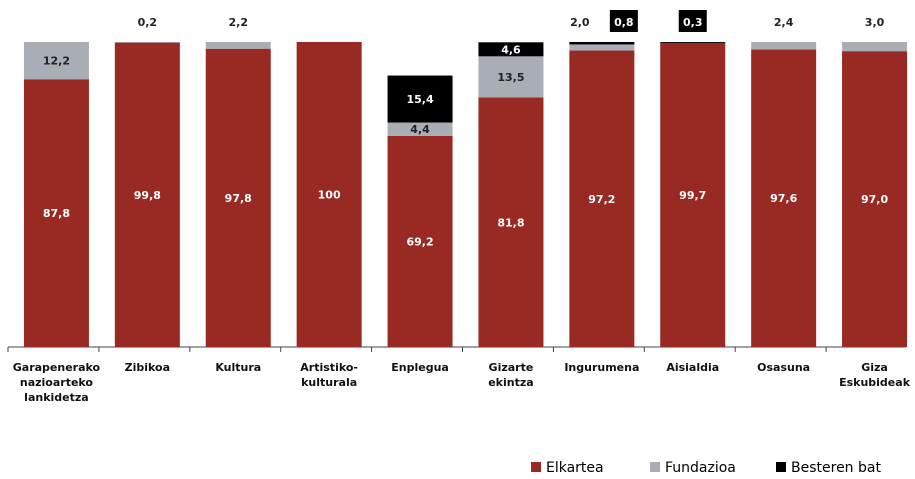 This screenshot has height=479, width=915. What do you see at coordinates (148, 22) in the screenshot?
I see `data-label: 0,2` at bounding box center [148, 22].